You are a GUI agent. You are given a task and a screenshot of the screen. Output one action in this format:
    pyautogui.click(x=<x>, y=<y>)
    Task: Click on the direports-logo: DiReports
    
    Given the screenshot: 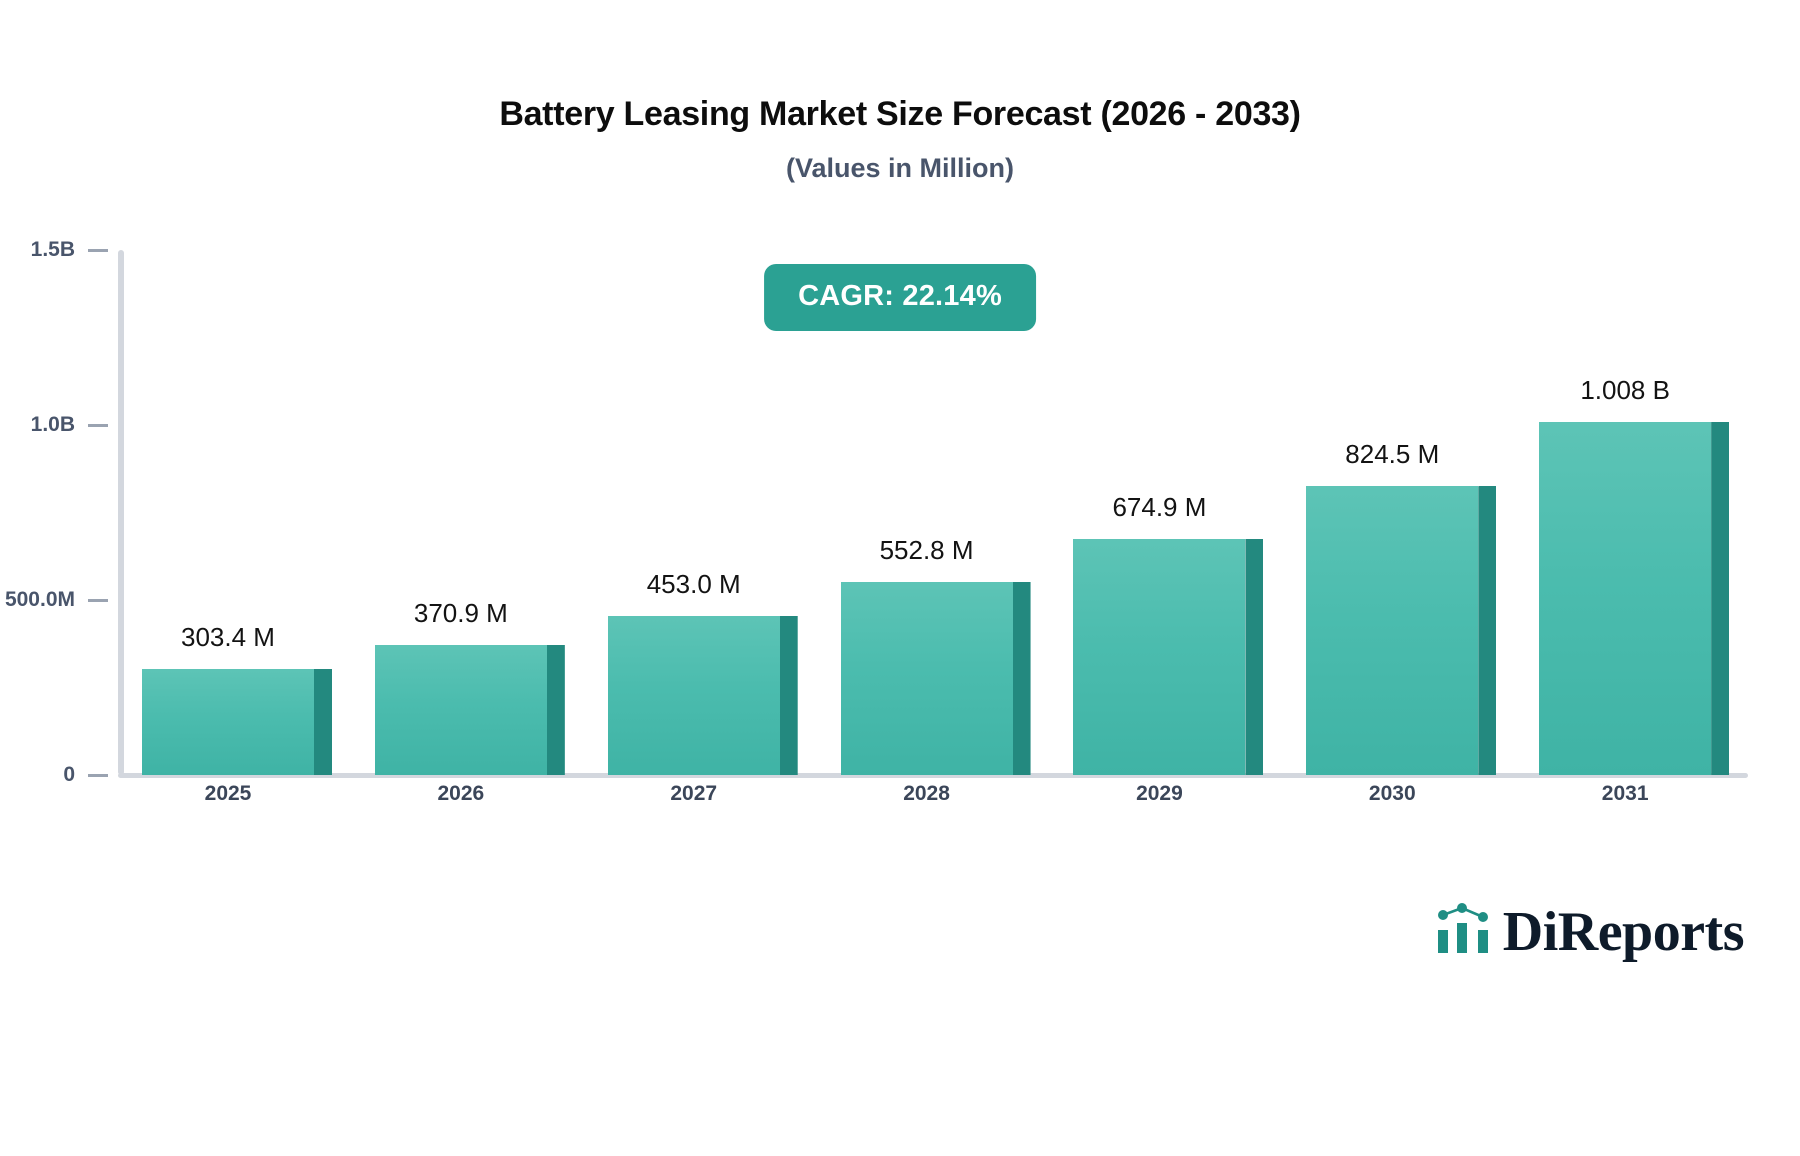 What is the action you would take?
    pyautogui.click(x=1590, y=931)
    